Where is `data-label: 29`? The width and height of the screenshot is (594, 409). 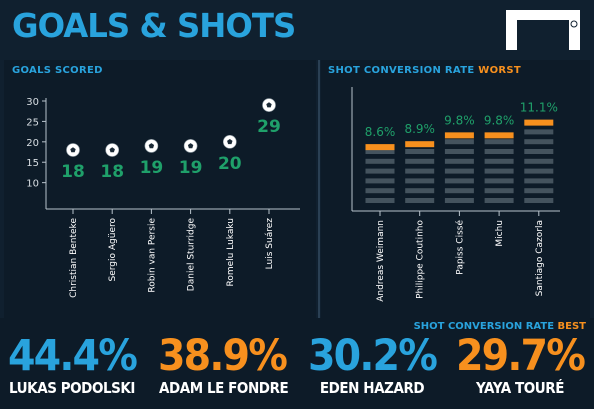
data-label: 29 is located at coordinates (269, 127).